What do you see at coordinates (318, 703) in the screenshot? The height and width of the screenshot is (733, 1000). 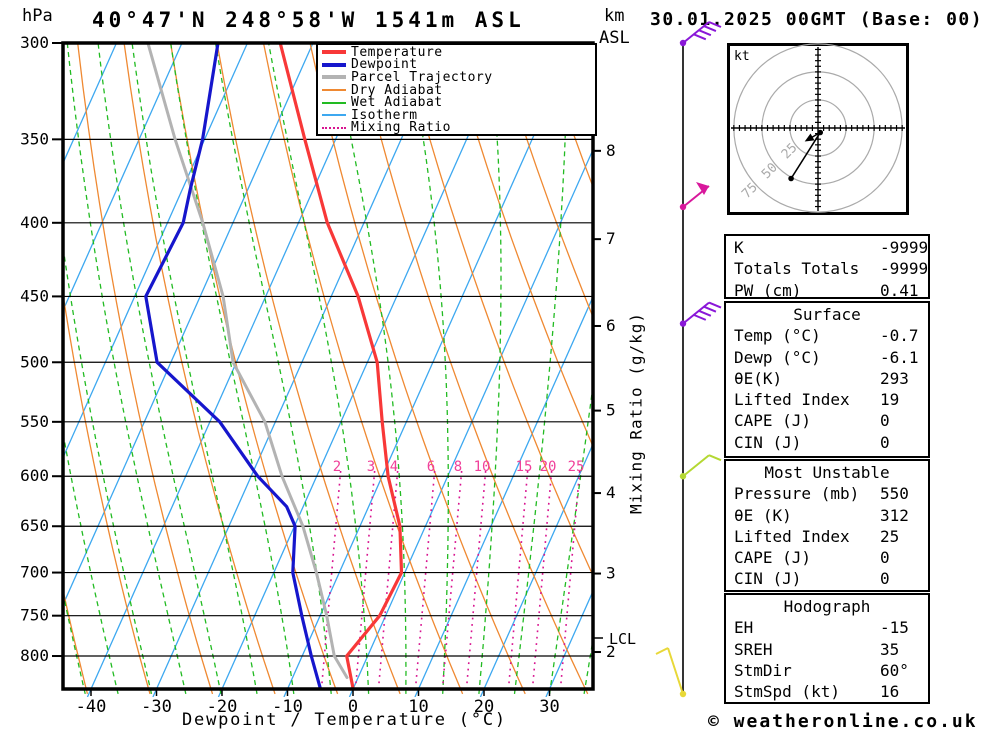 I see `temperature-axis: -40 -30 -20 -10 0 10 20 30` at bounding box center [318, 703].